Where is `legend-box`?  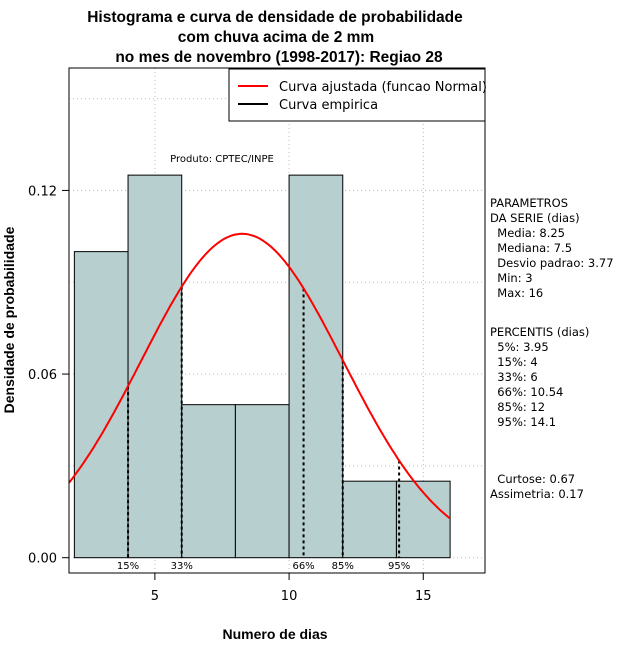
legend-box is located at coordinates (357, 95).